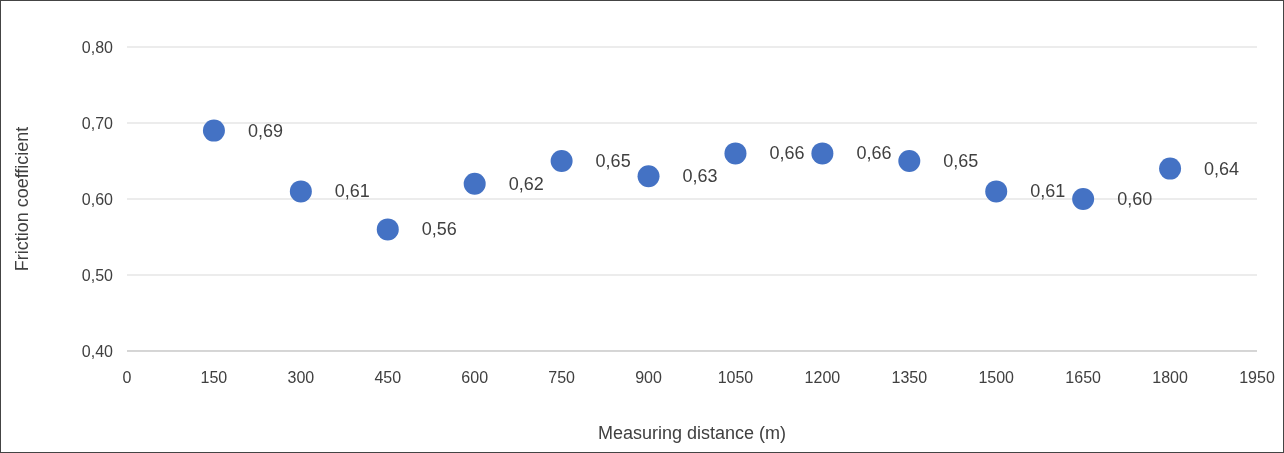 Image resolution: width=1284 pixels, height=453 pixels. What do you see at coordinates (562, 377) in the screenshot?
I see `x-tick-label: 750` at bounding box center [562, 377].